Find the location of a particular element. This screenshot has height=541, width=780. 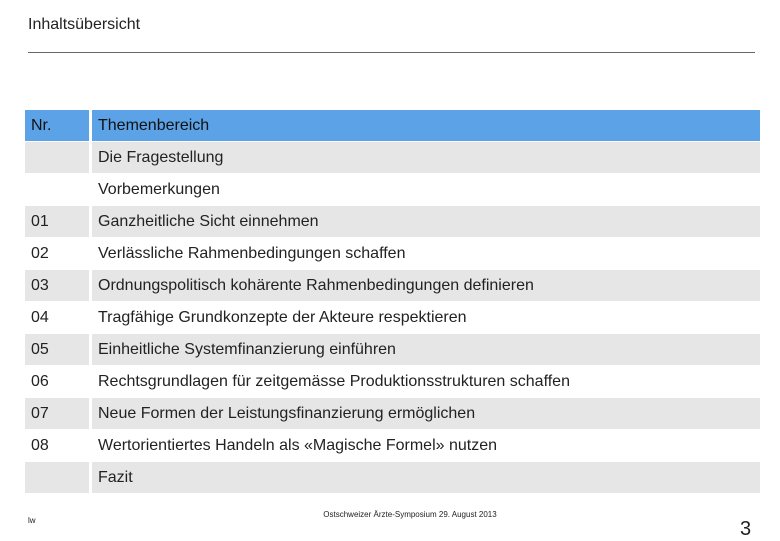

header-cell: Nr. is located at coordinates (57, 125).